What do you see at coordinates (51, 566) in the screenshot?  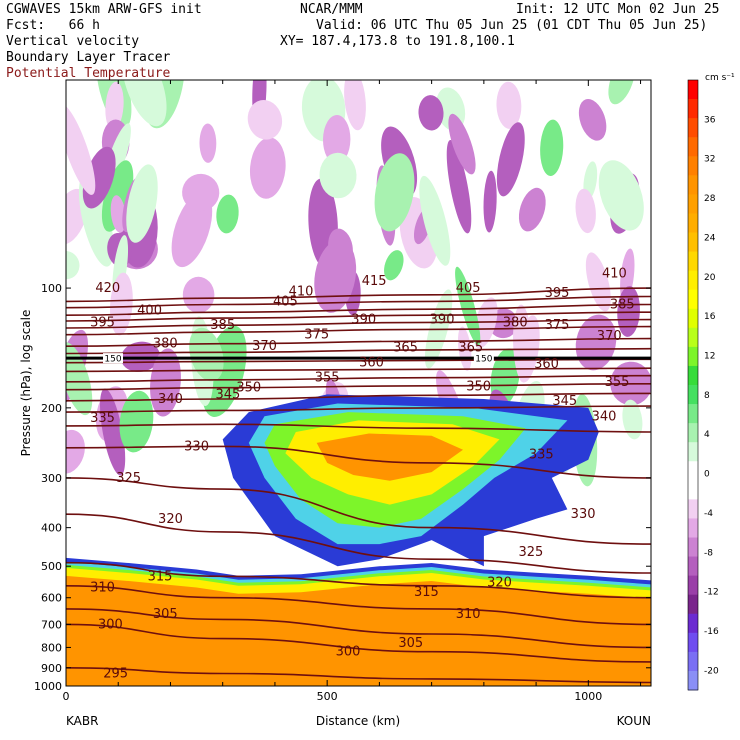 I see `y-tick-label: 500` at bounding box center [51, 566].